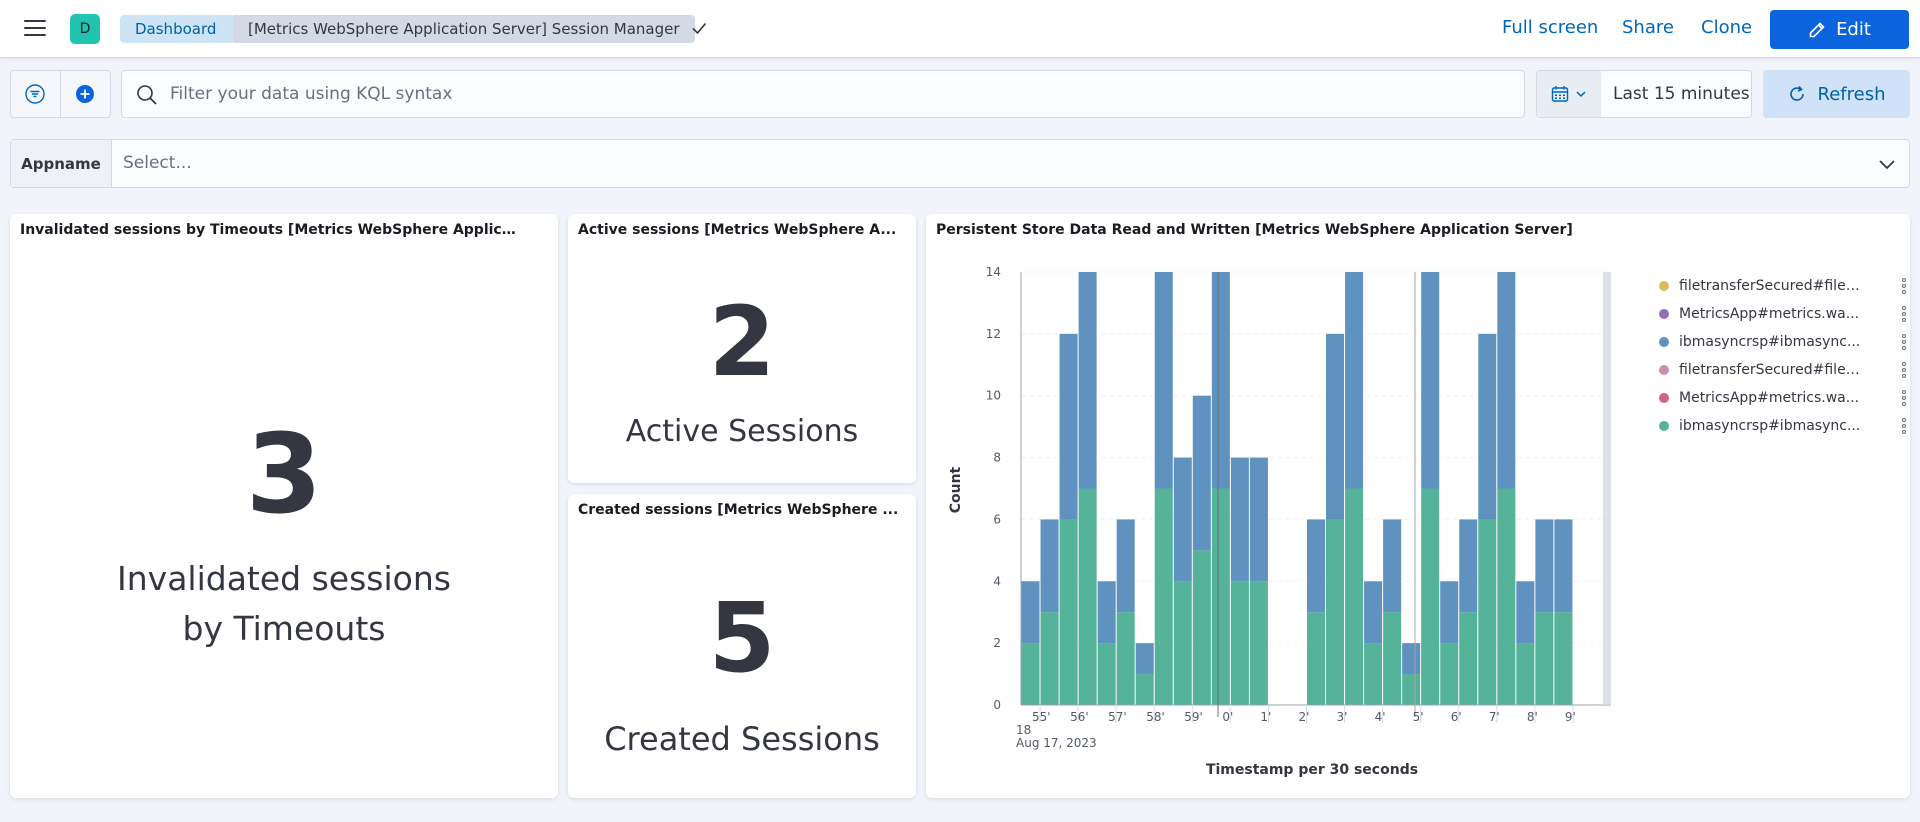  Describe the element at coordinates (742, 342) in the screenshot. I see `metric-value: 2` at that location.